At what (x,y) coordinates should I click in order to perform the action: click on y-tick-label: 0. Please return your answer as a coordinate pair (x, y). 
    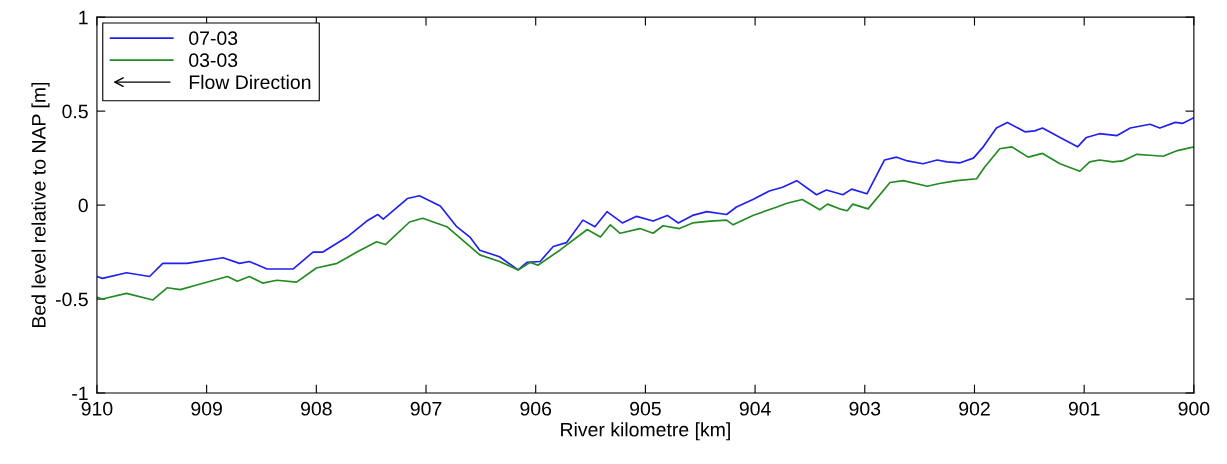
    Looking at the image, I should click on (83, 205).